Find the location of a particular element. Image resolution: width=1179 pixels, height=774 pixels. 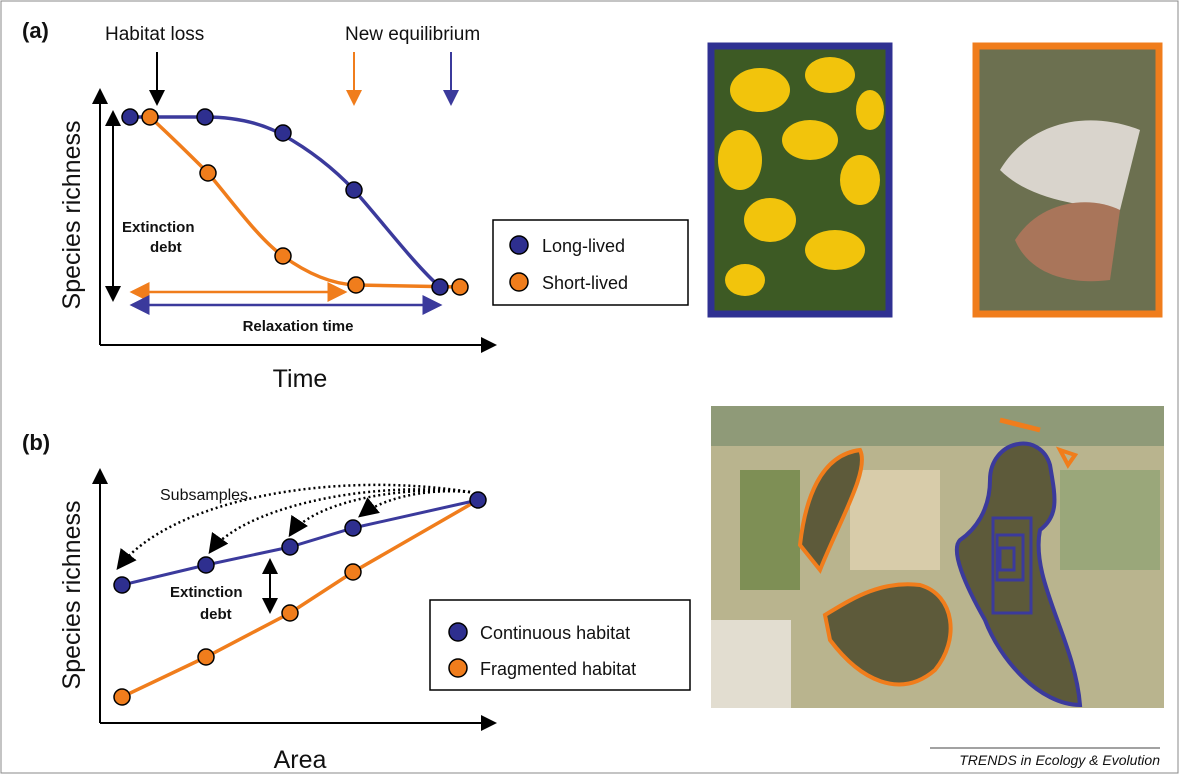

annotation: New equilibrium is located at coordinates (412, 34).